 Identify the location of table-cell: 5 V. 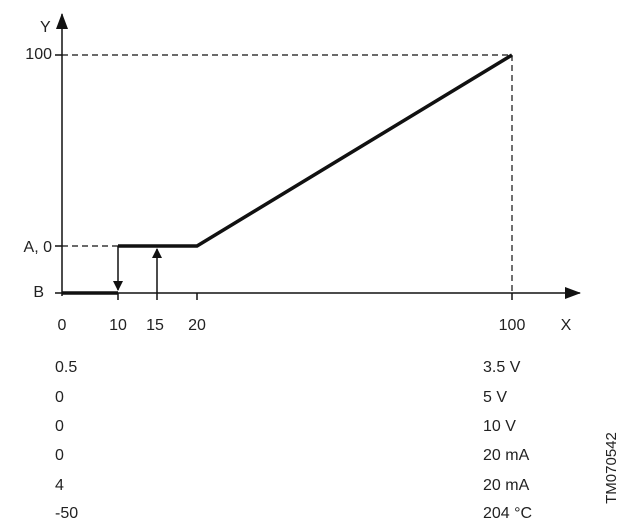
(495, 397).